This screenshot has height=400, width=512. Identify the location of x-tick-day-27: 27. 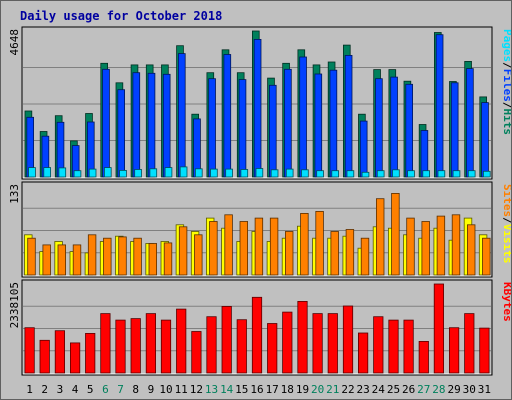
(423, 389).